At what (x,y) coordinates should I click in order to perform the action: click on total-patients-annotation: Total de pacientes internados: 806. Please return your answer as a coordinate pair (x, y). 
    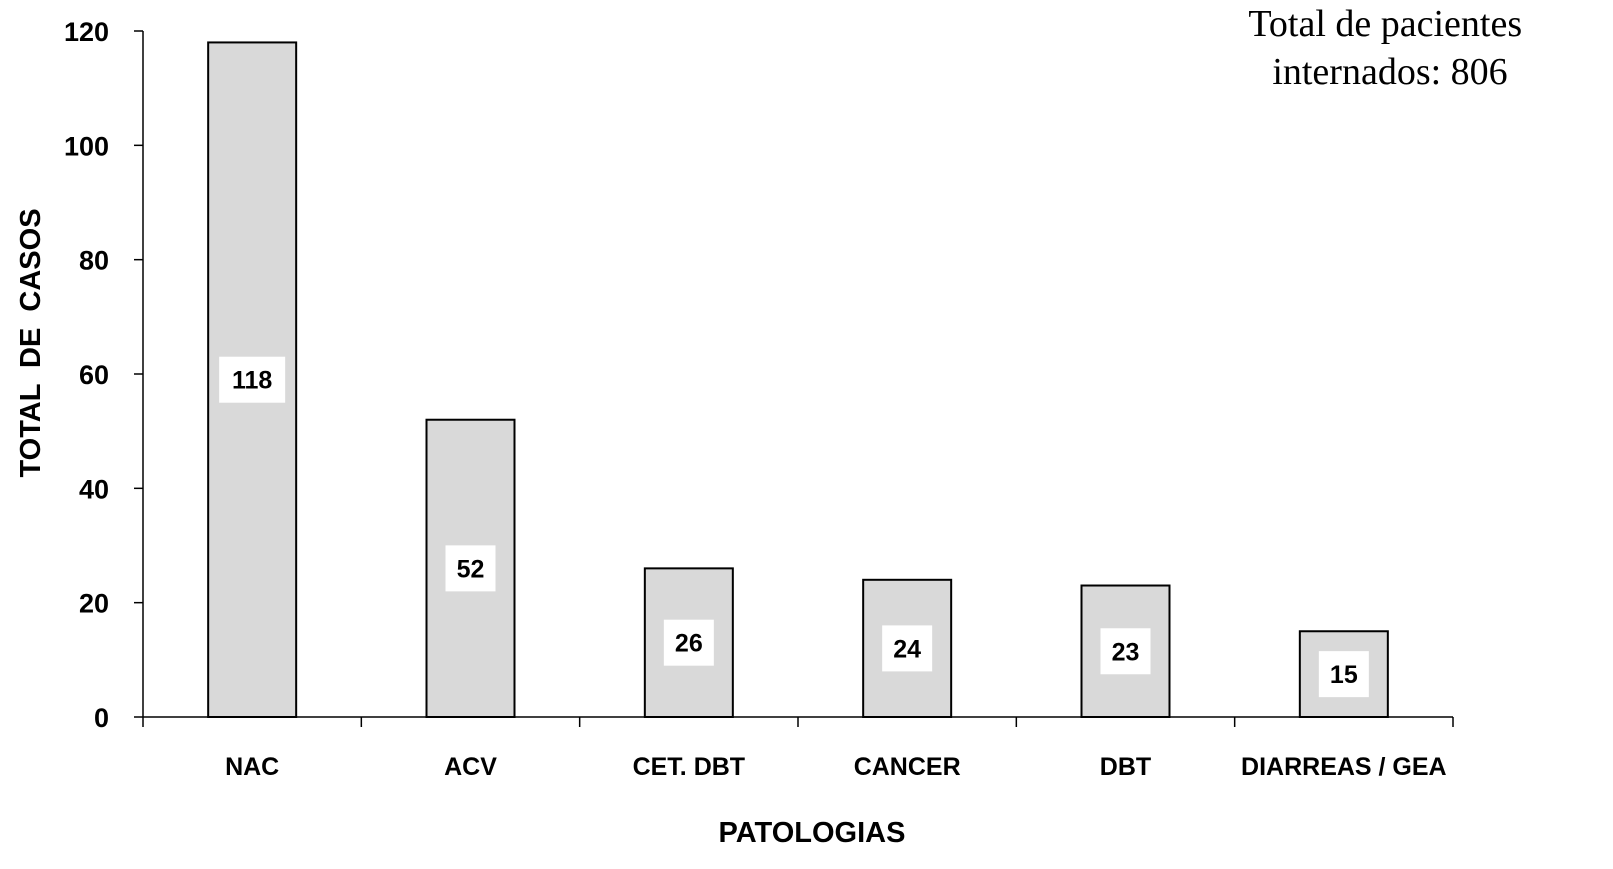
    Looking at the image, I should click on (1389, 48).